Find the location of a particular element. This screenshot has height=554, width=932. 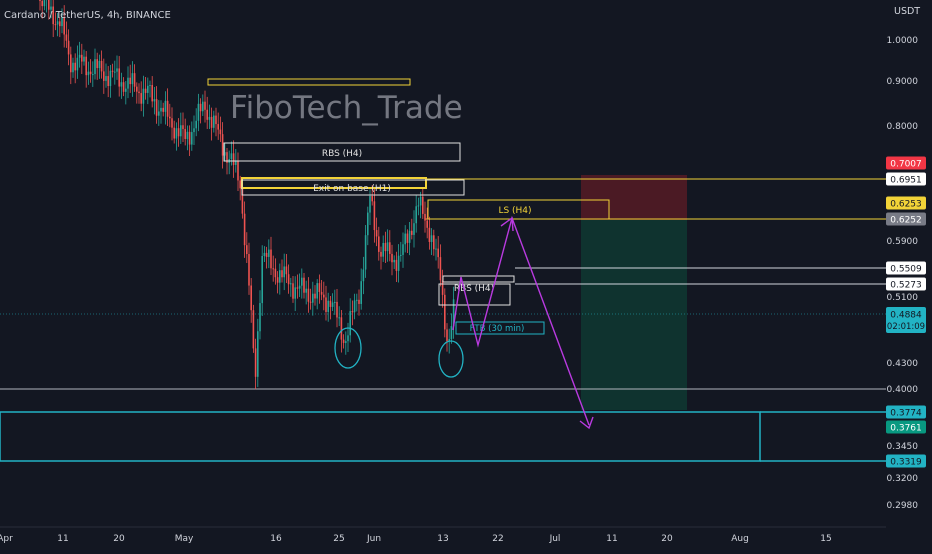

y-tick-label: 0.3200 is located at coordinates (903, 479).